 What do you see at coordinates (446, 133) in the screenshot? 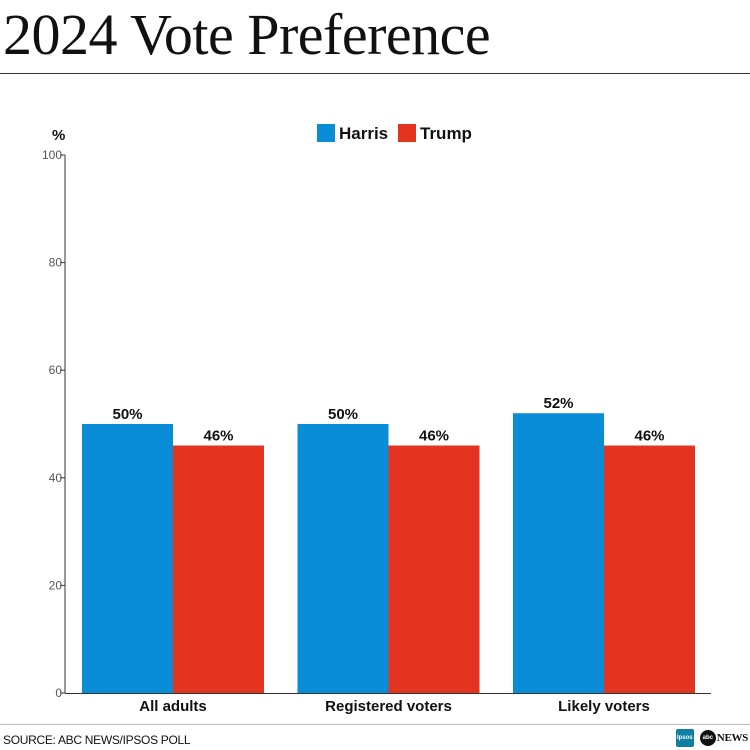
I see `legend-label-trump: Trump` at bounding box center [446, 133].